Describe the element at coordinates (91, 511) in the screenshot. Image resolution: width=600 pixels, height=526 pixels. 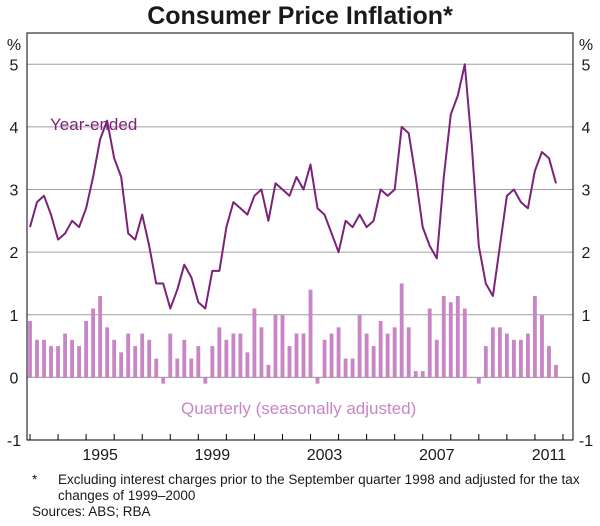
I see `sources: Sources: ABS; RBA` at that location.